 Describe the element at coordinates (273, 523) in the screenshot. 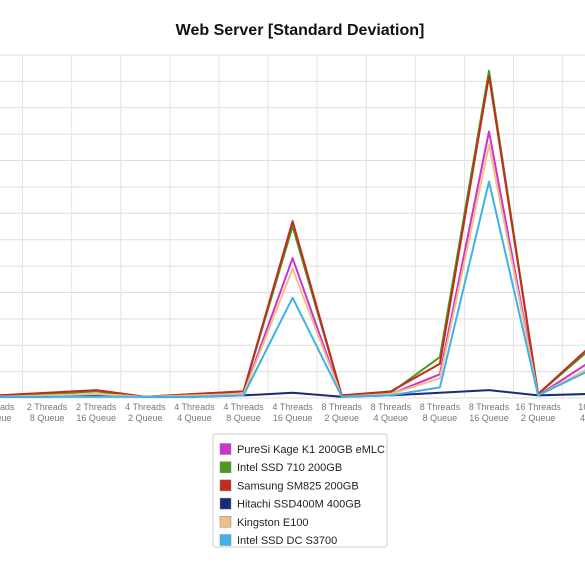

I see `legend-label: Kingston E100` at that location.